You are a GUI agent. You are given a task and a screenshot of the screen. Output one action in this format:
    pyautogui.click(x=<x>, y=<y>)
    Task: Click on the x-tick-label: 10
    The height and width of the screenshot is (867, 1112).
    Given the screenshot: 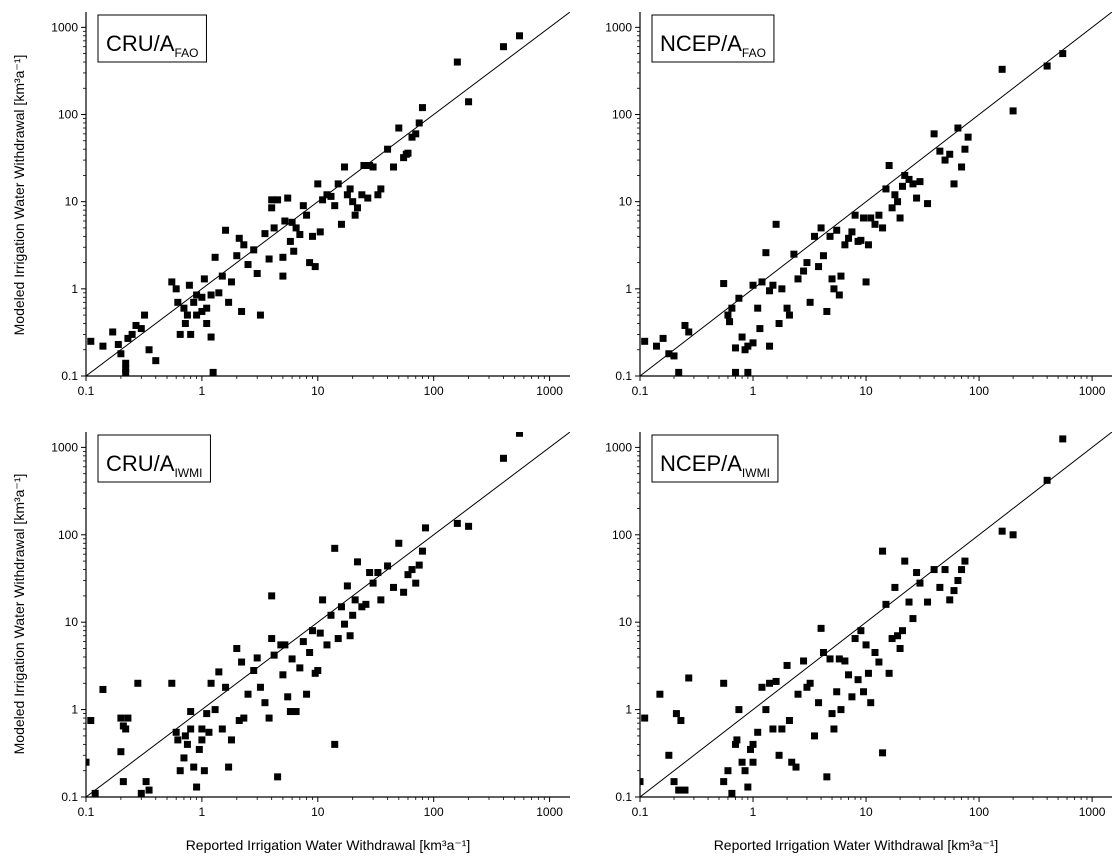 What is the action you would take?
    pyautogui.click(x=318, y=812)
    